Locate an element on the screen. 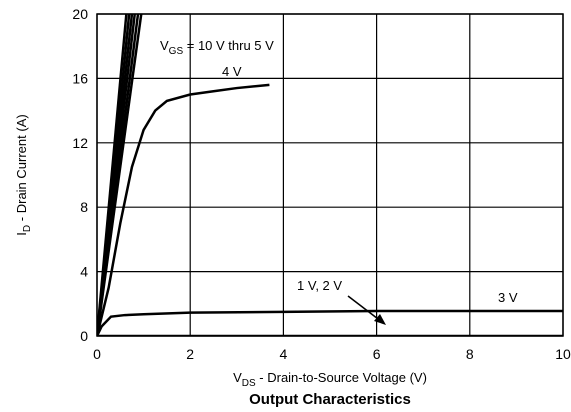 This screenshot has height=412, width=571. x-tick-label: 10 is located at coordinates (563, 354).